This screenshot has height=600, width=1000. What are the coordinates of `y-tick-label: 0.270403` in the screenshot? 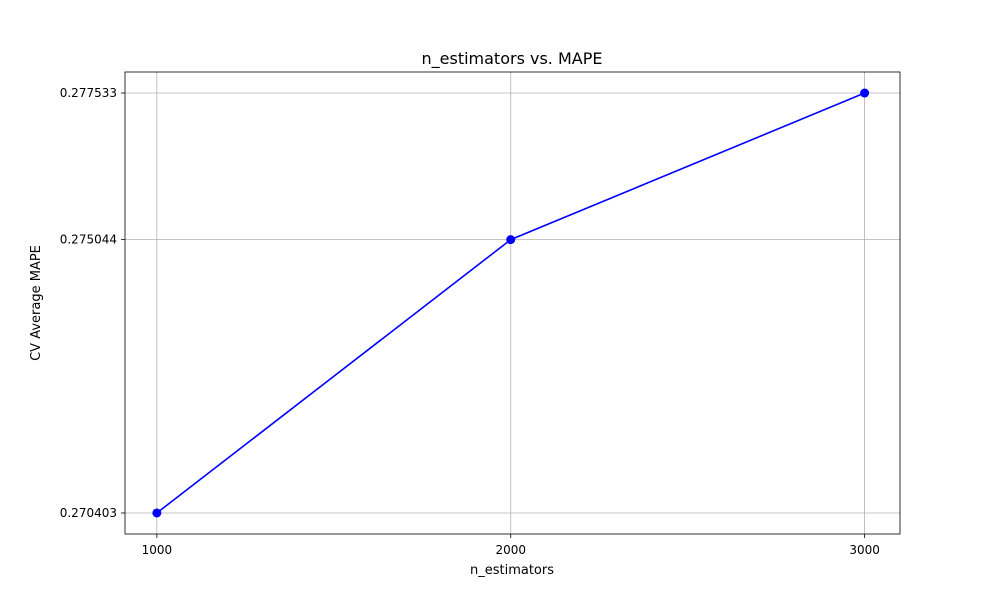 It's located at (88, 513).